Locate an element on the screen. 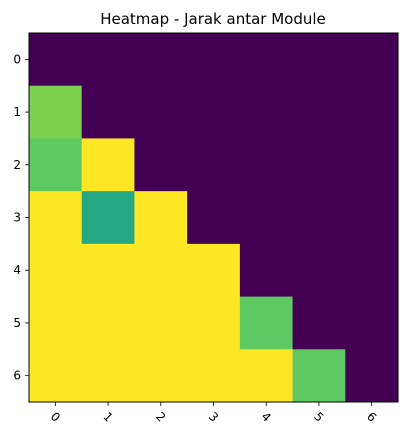 This screenshot has width=408, height=437. heatmap-cell-r5-c0 is located at coordinates (56, 323).